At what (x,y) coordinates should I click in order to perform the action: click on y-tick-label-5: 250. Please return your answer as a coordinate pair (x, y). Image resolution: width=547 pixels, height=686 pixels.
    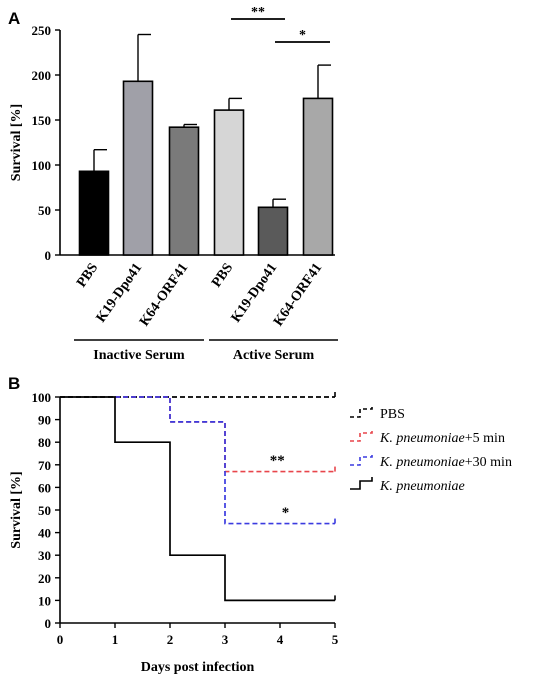
    Looking at the image, I should click on (42, 30).